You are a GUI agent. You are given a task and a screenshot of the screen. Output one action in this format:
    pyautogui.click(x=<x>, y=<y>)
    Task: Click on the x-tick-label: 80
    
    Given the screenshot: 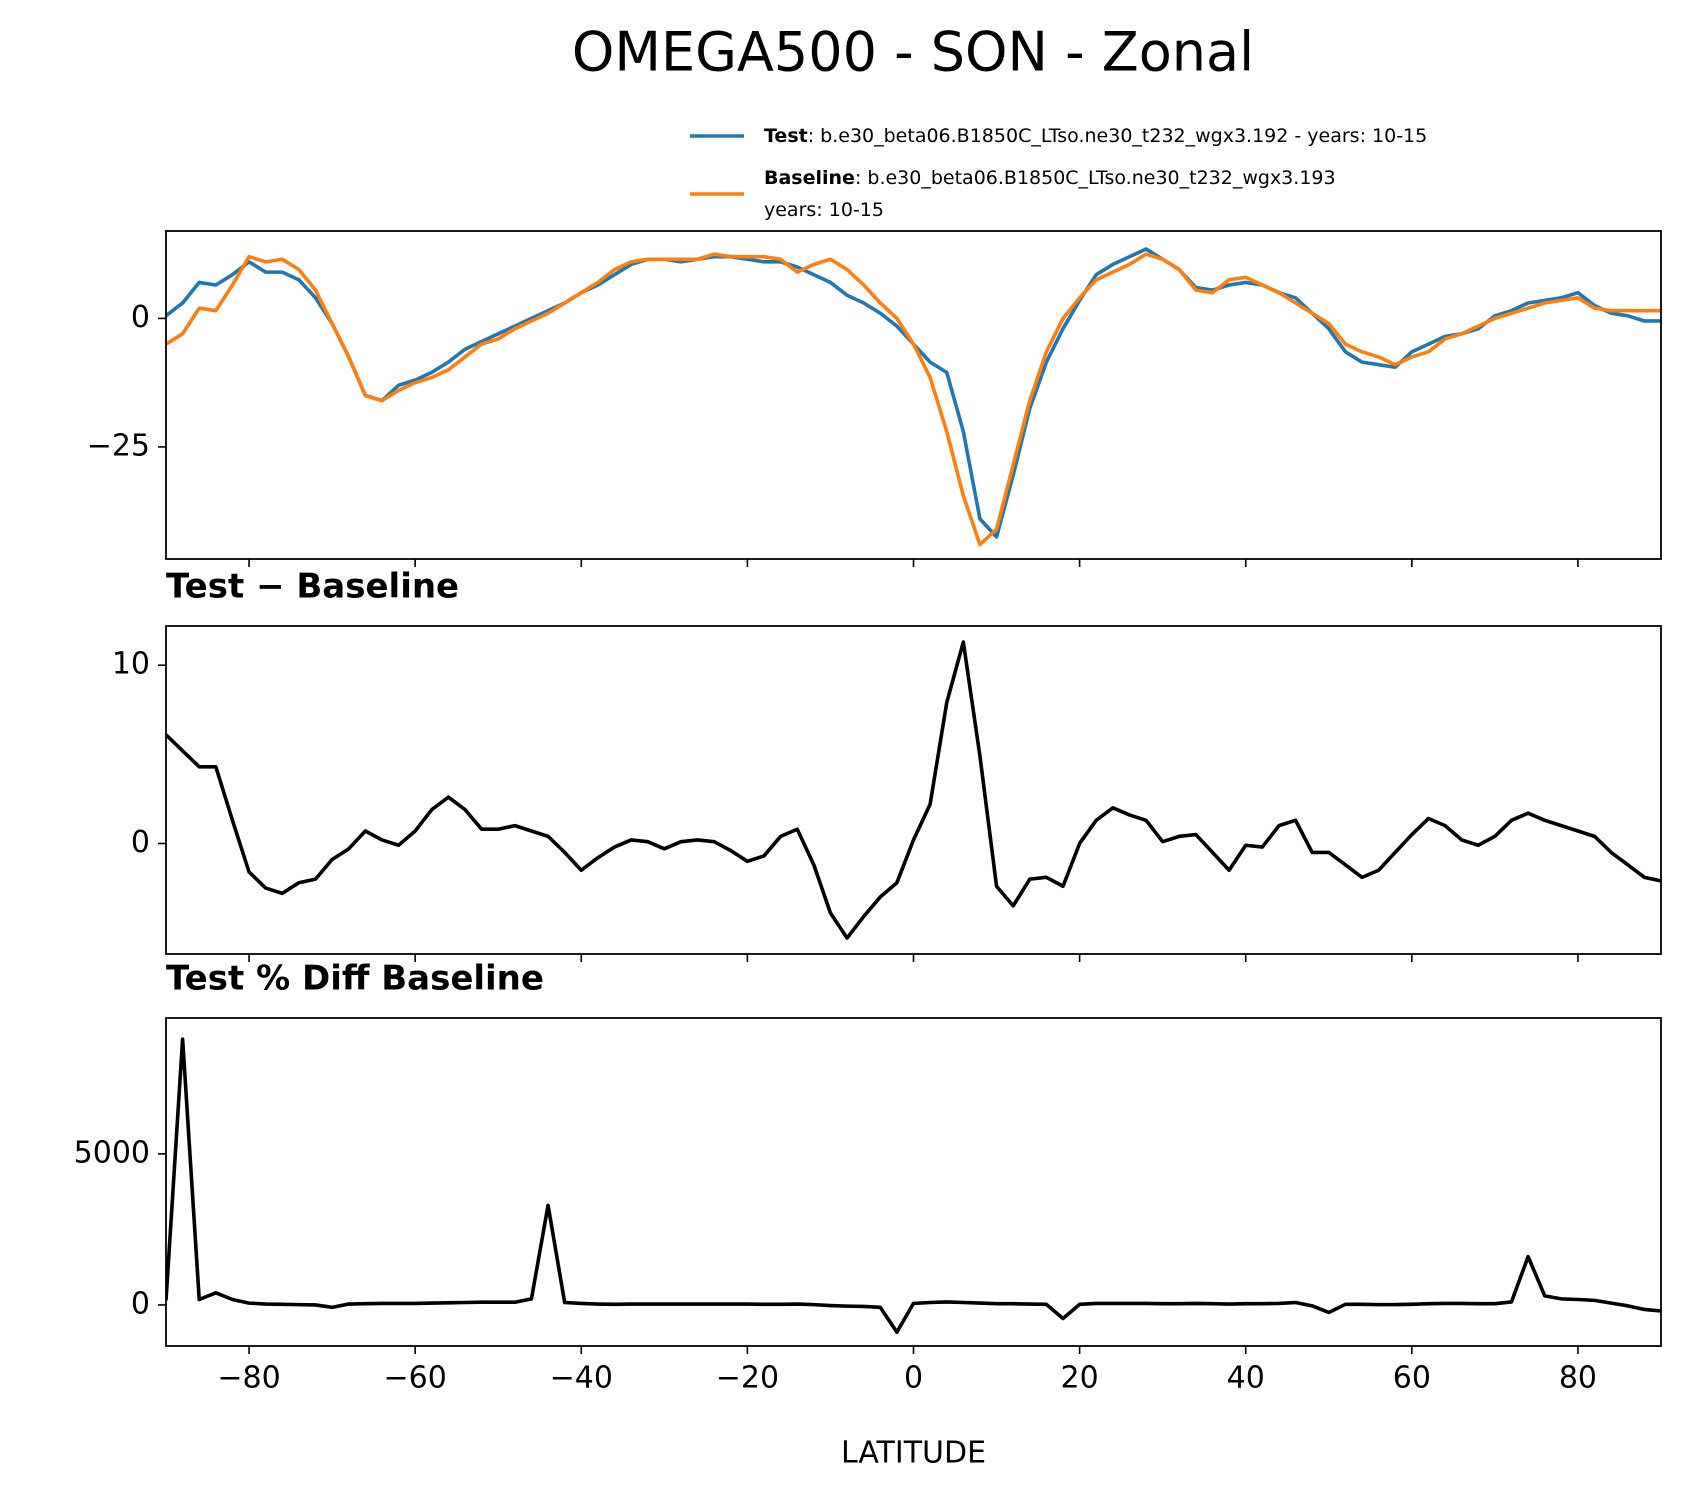 What is the action you would take?
    pyautogui.click(x=1578, y=1378)
    